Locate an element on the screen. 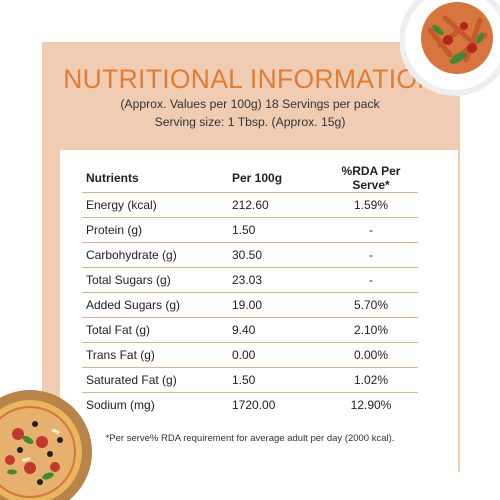  per-100g-value: 9.40 is located at coordinates (276, 330).